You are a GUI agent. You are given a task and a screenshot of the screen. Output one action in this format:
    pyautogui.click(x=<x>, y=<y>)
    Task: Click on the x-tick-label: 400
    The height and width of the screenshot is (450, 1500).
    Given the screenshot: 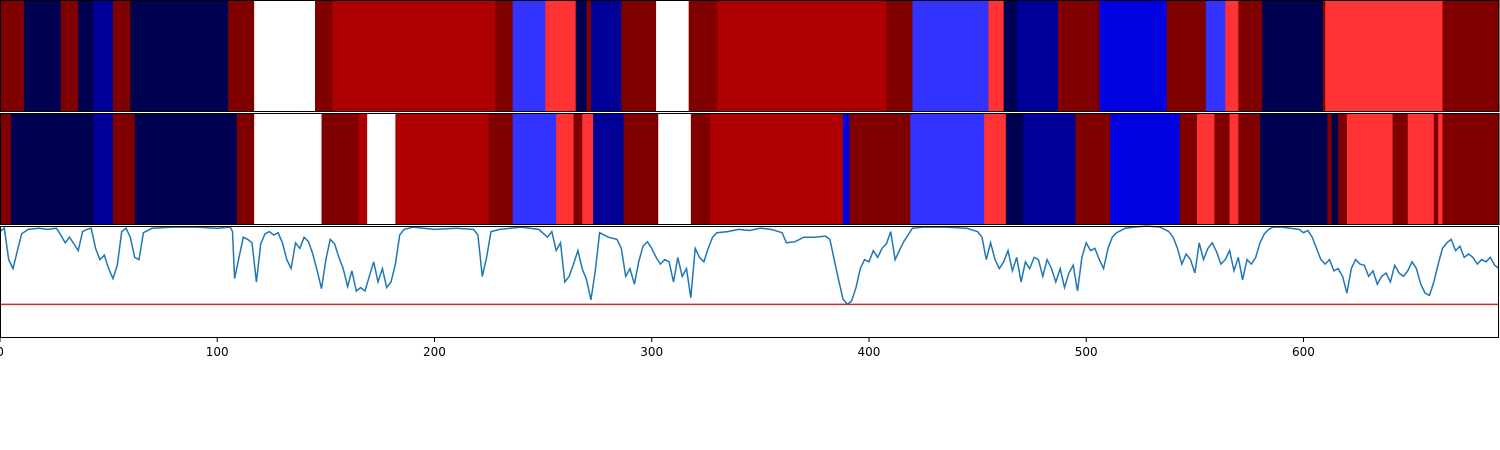 What is the action you would take?
    pyautogui.click(x=869, y=352)
    